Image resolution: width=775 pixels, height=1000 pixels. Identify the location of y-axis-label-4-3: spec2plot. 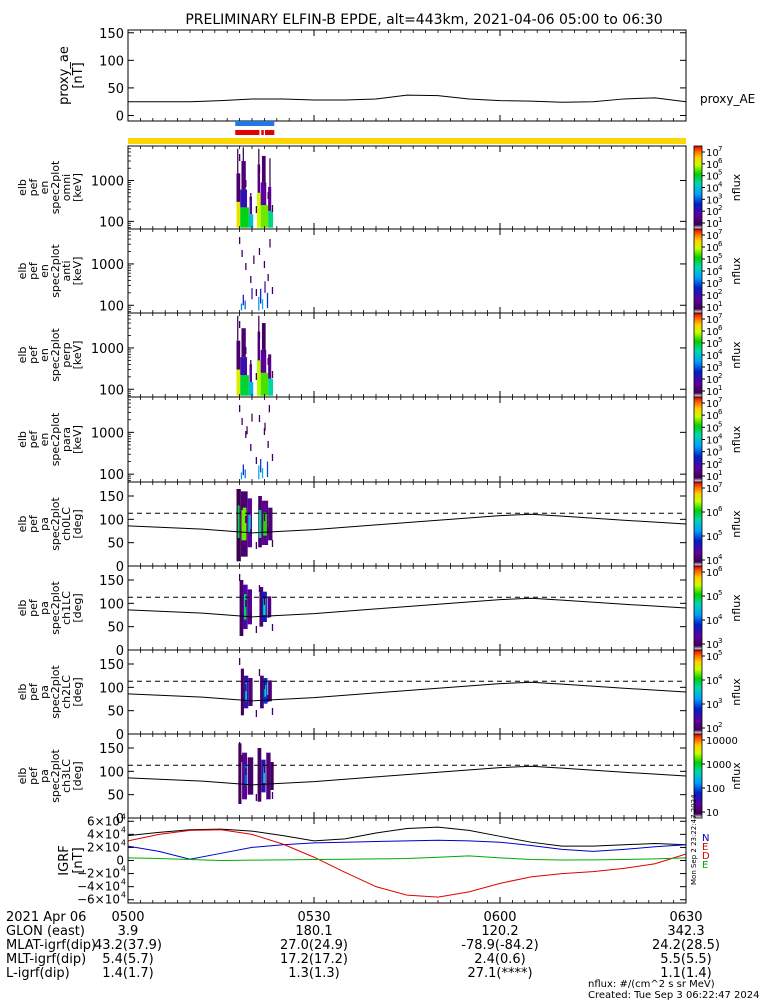
(55, 355).